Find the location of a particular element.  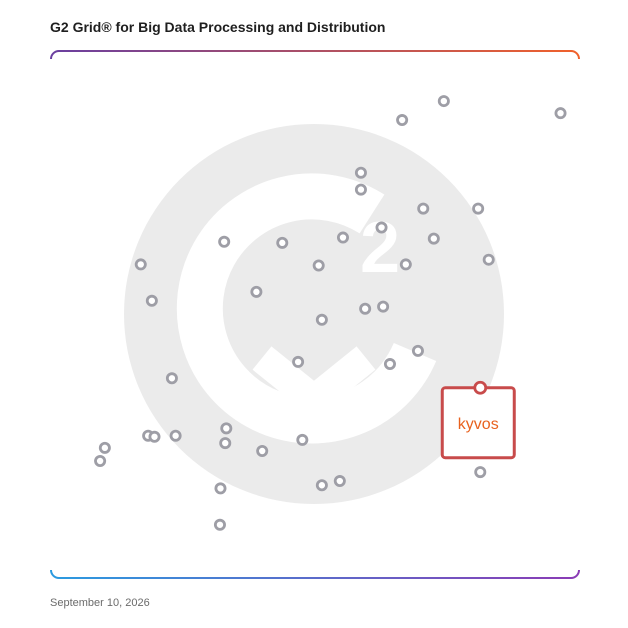

kyvos-label: kyvos is located at coordinates (478, 424).